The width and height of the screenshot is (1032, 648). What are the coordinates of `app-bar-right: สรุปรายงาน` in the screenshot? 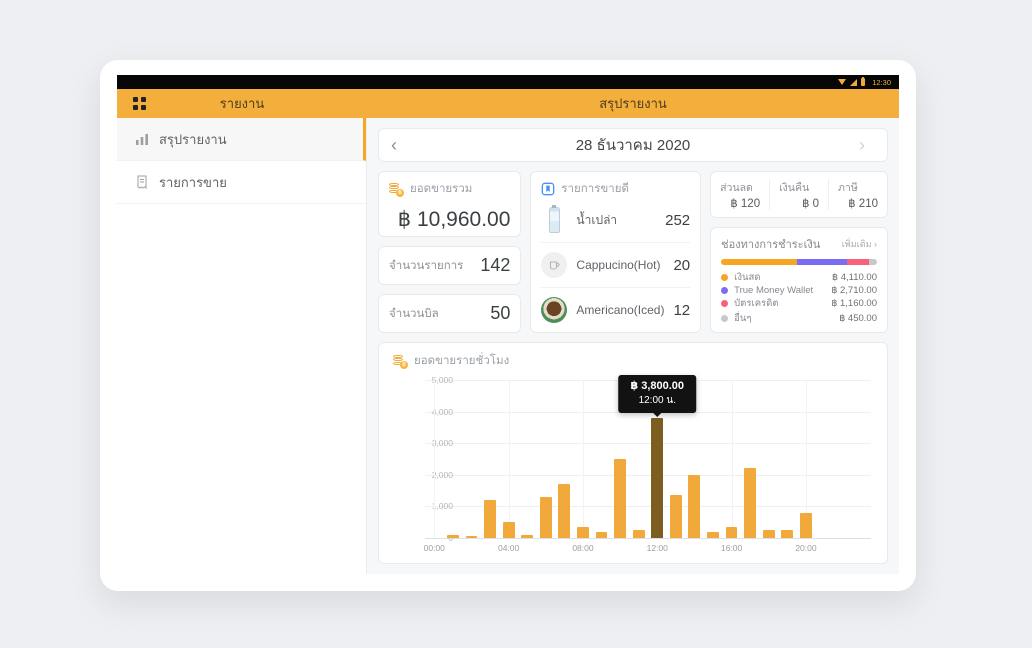 It's located at (633, 103).